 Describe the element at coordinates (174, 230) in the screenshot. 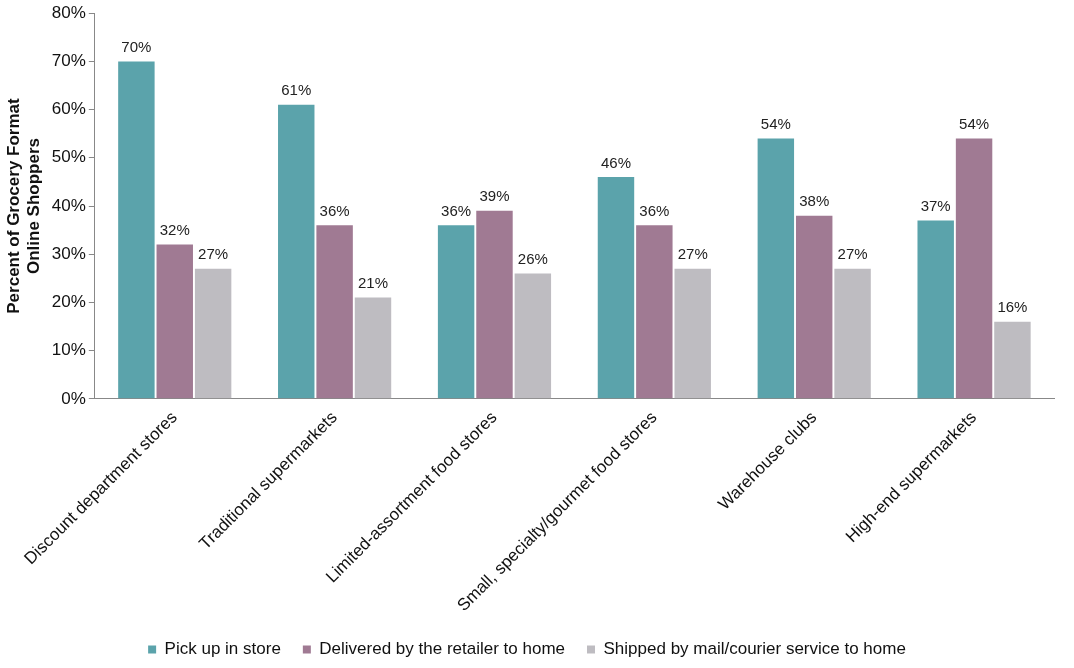

I see `data-label: 32%` at that location.